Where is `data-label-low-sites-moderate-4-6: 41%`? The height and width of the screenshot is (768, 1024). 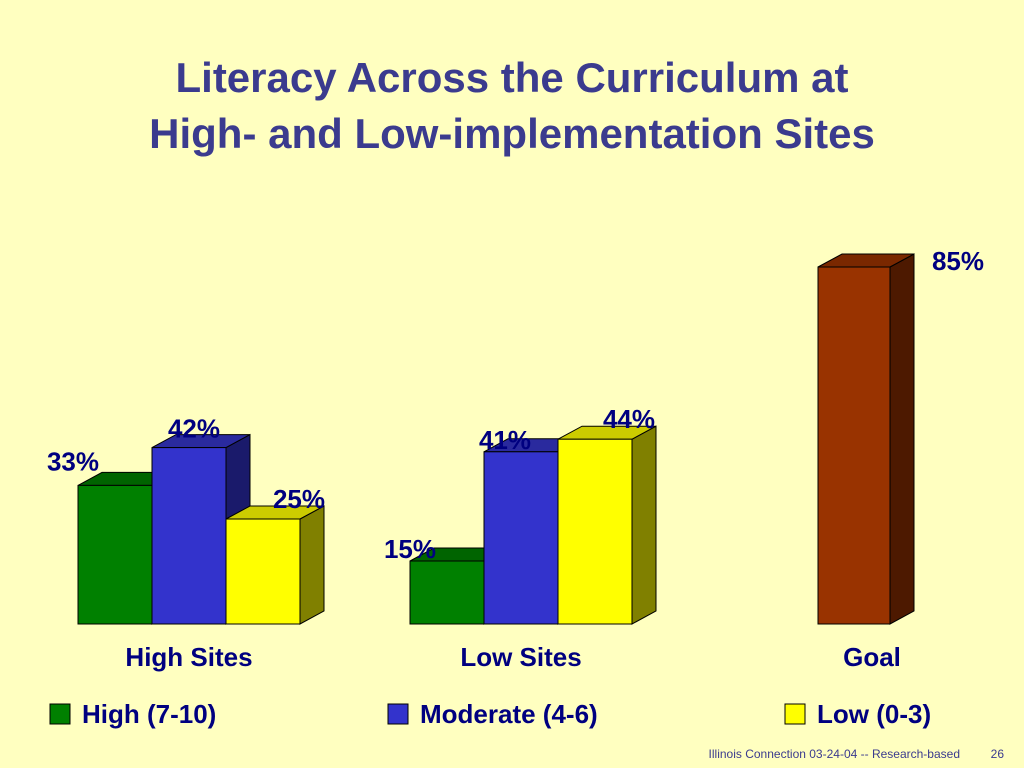 data-label-low-sites-moderate-4-6: 41% is located at coordinates (505, 440).